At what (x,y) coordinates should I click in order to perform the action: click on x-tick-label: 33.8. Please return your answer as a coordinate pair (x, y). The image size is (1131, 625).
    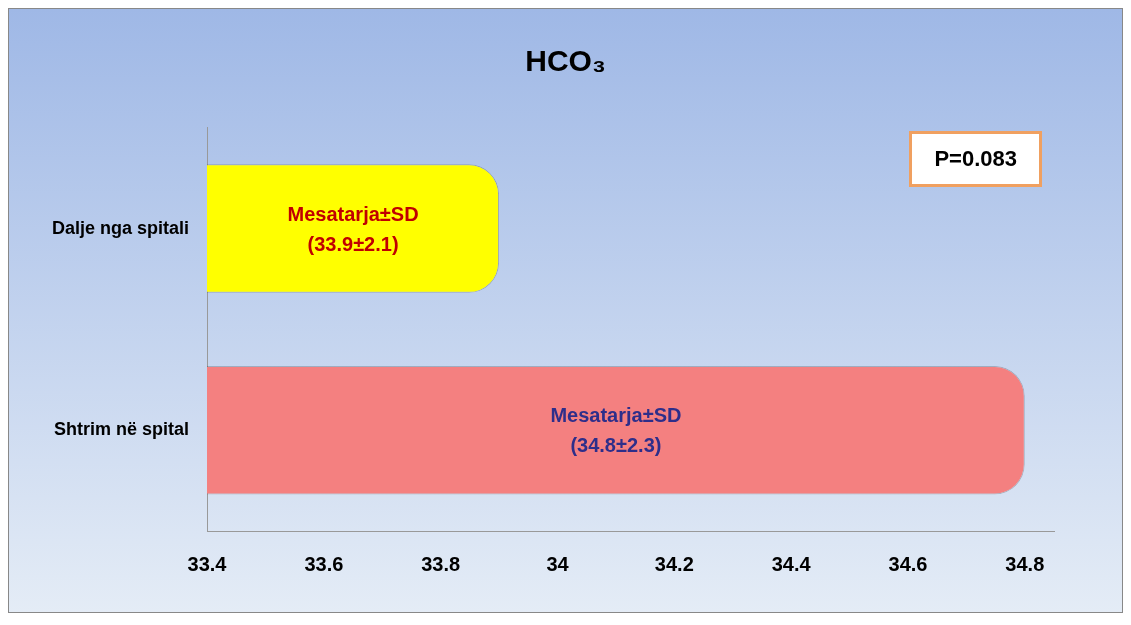
    Looking at the image, I should click on (441, 563).